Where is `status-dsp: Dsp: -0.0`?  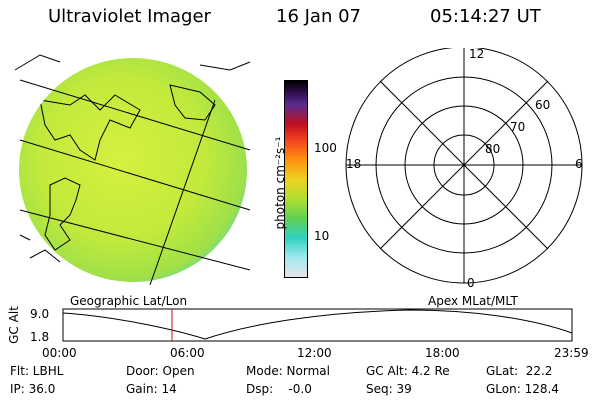
status-dsp: Dsp: -0.0 is located at coordinates (279, 389).